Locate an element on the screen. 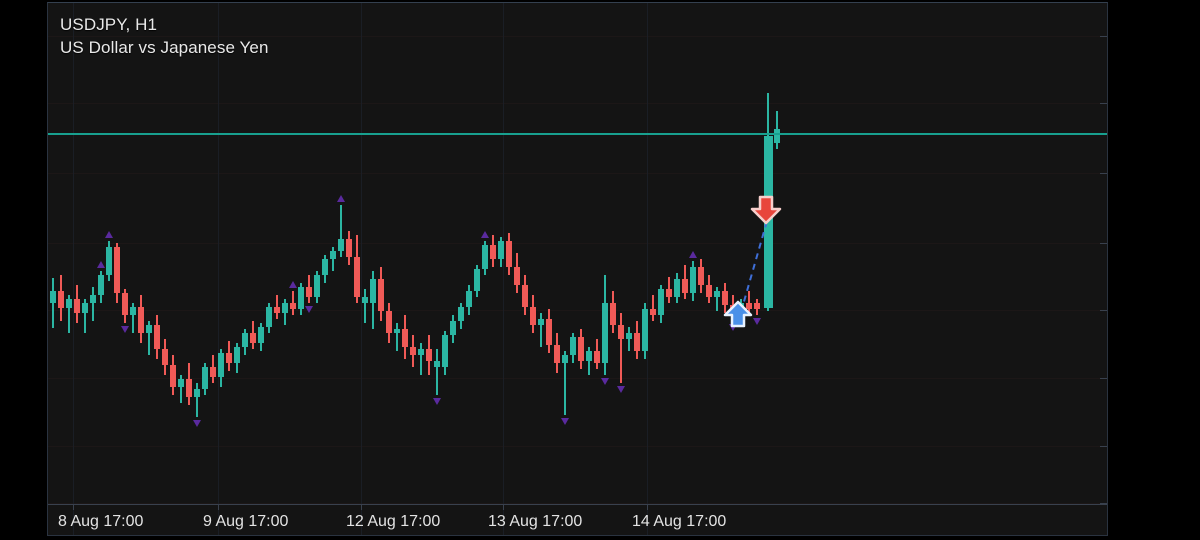 The height and width of the screenshot is (540, 1200). buy-signal-arrow is located at coordinates (738, 314).